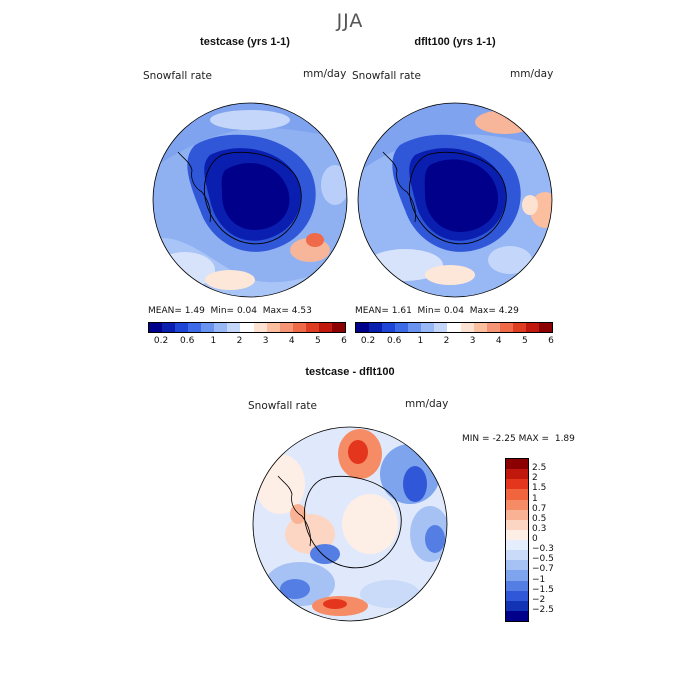 The width and height of the screenshot is (700, 700). What do you see at coordinates (543, 589) in the screenshot?
I see `colorbar-tick-label: −1.5` at bounding box center [543, 589].